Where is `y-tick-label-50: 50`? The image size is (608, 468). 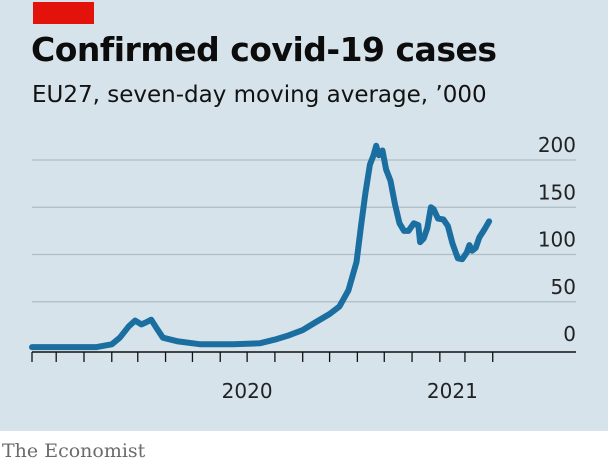 y-tick-label-50: 50 is located at coordinates (563, 287).